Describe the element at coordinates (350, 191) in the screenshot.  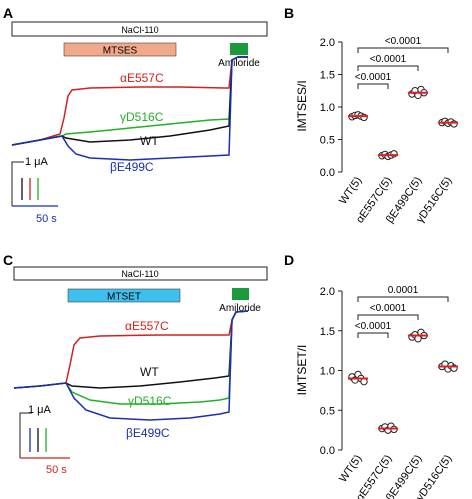
I see `chart-b-x-tick-label: WT(5)` at that location.